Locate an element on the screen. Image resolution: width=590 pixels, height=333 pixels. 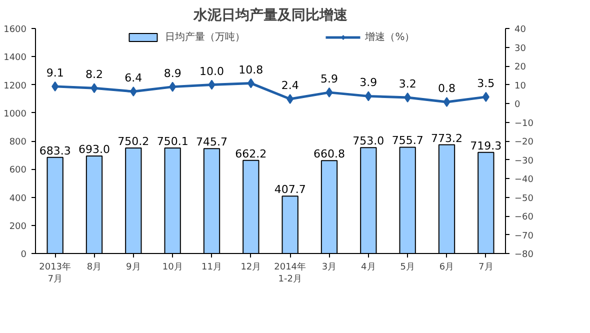
x-tick-label: 5月 is located at coordinates (407, 267).